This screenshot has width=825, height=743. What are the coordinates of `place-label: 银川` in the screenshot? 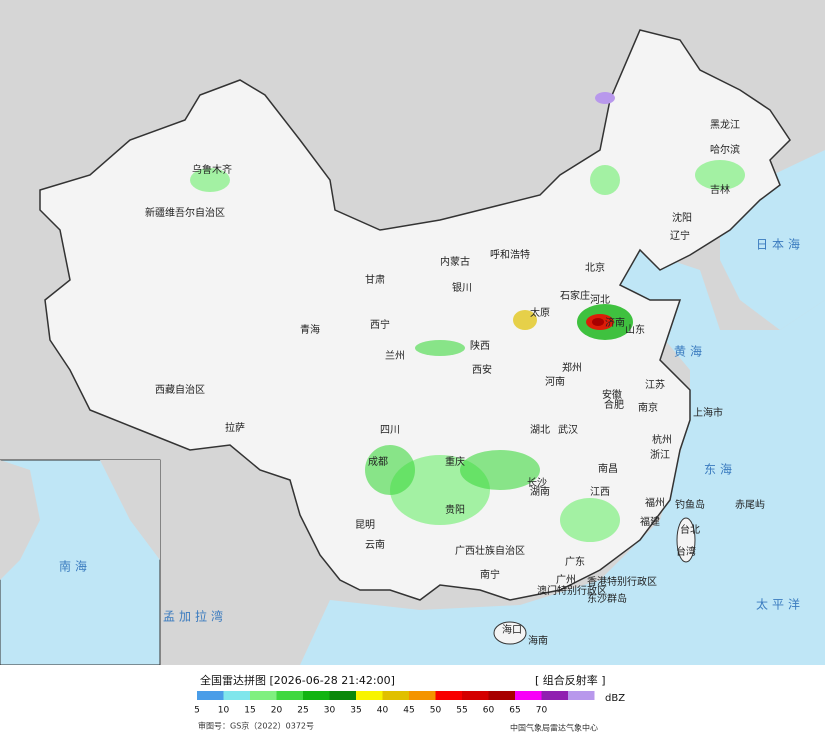 It's located at (462, 287).